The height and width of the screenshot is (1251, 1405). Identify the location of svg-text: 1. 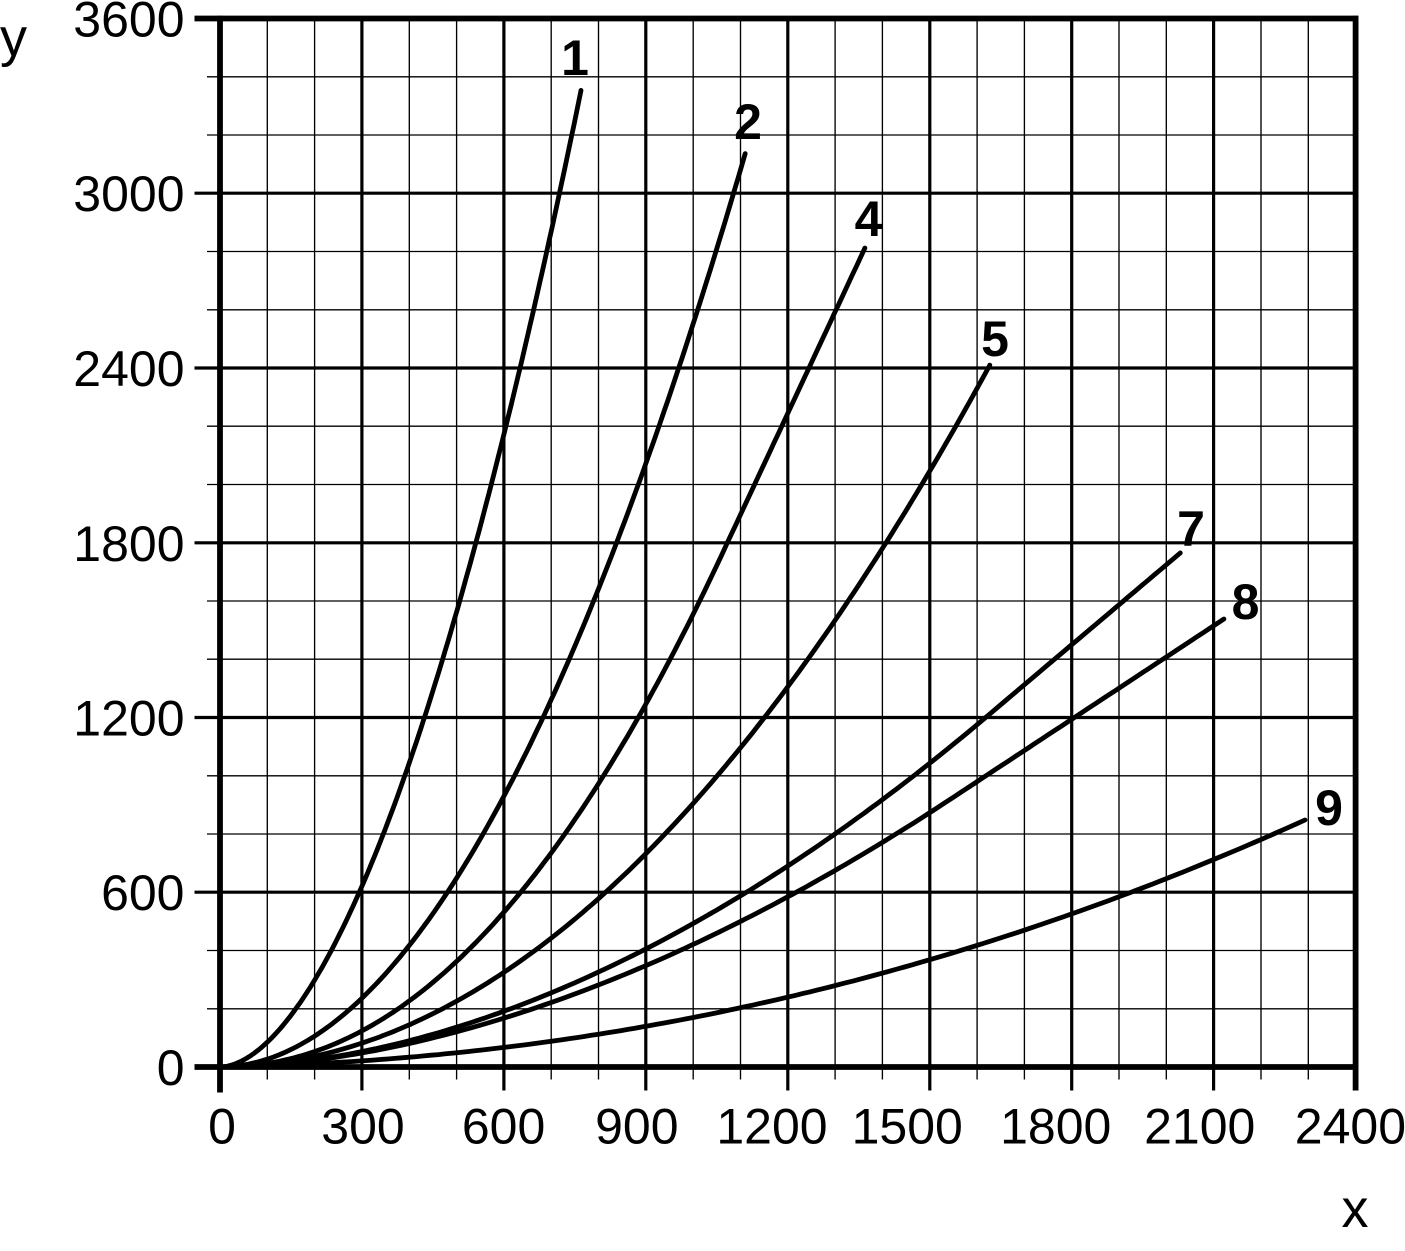
(575, 58).